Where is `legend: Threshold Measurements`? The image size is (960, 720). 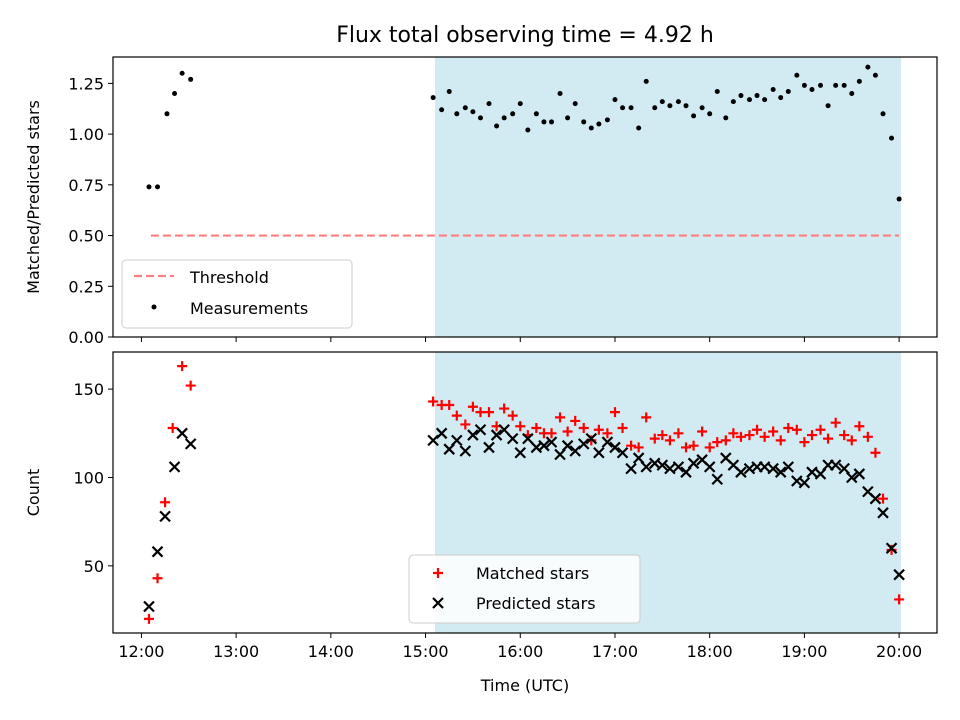 legend: Threshold Measurements is located at coordinates (237, 294).